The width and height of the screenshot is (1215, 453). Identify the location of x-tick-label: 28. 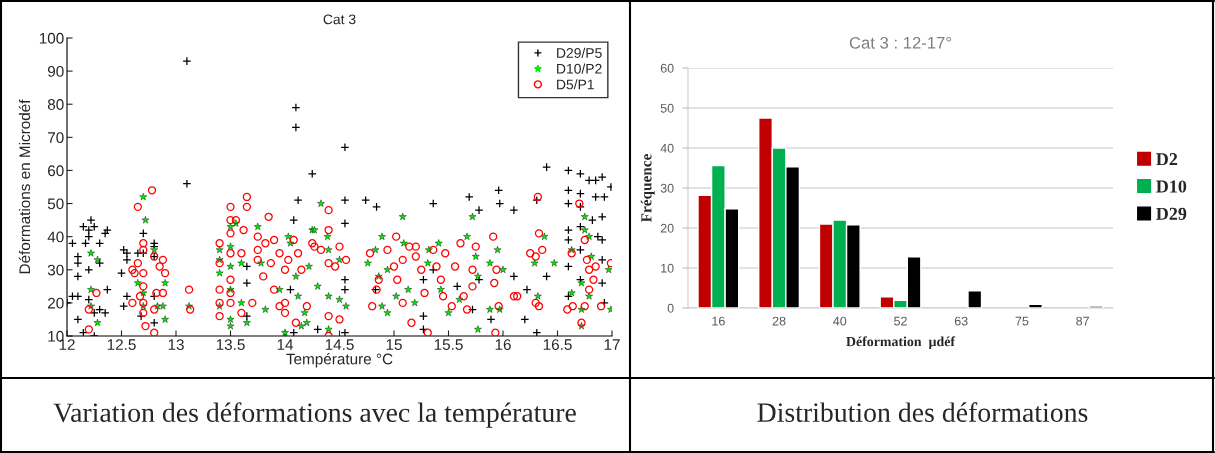
(779, 321).